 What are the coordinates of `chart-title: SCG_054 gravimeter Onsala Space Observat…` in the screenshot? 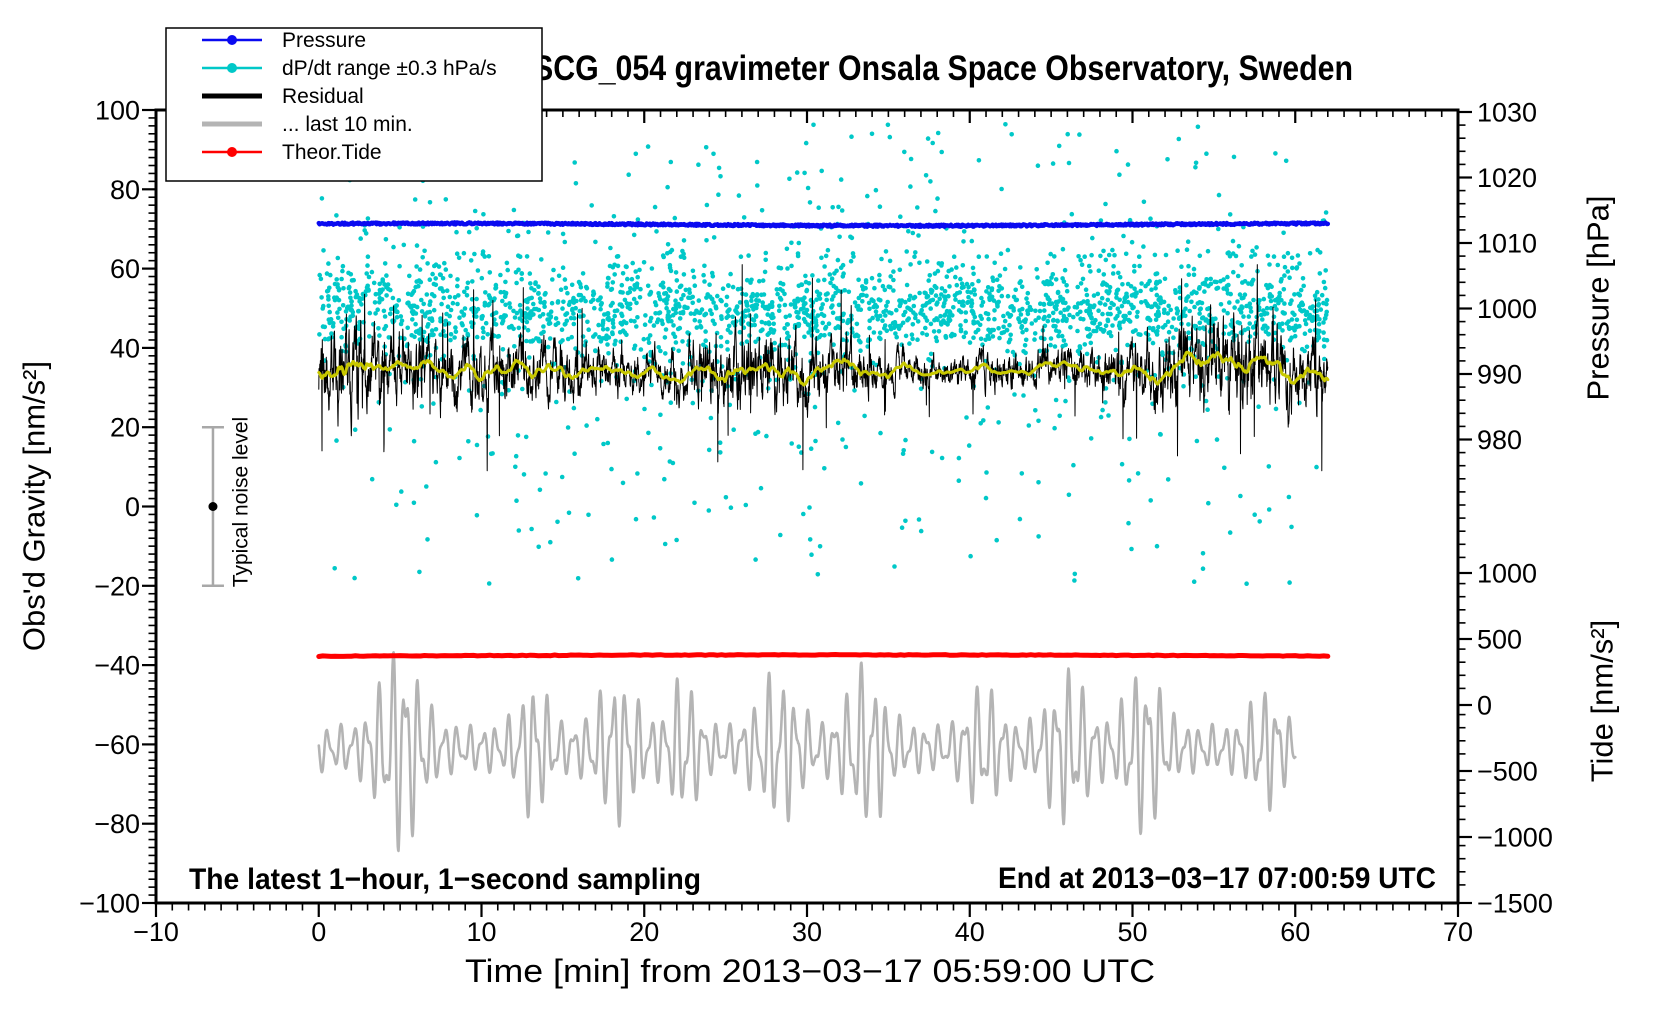 It's located at (943, 68).